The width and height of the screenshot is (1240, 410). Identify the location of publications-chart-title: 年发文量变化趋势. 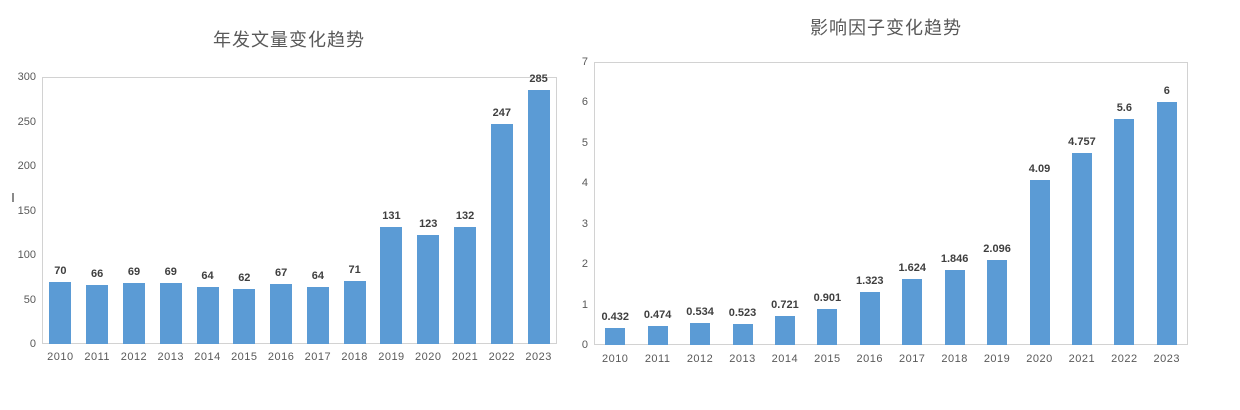
(289, 40).